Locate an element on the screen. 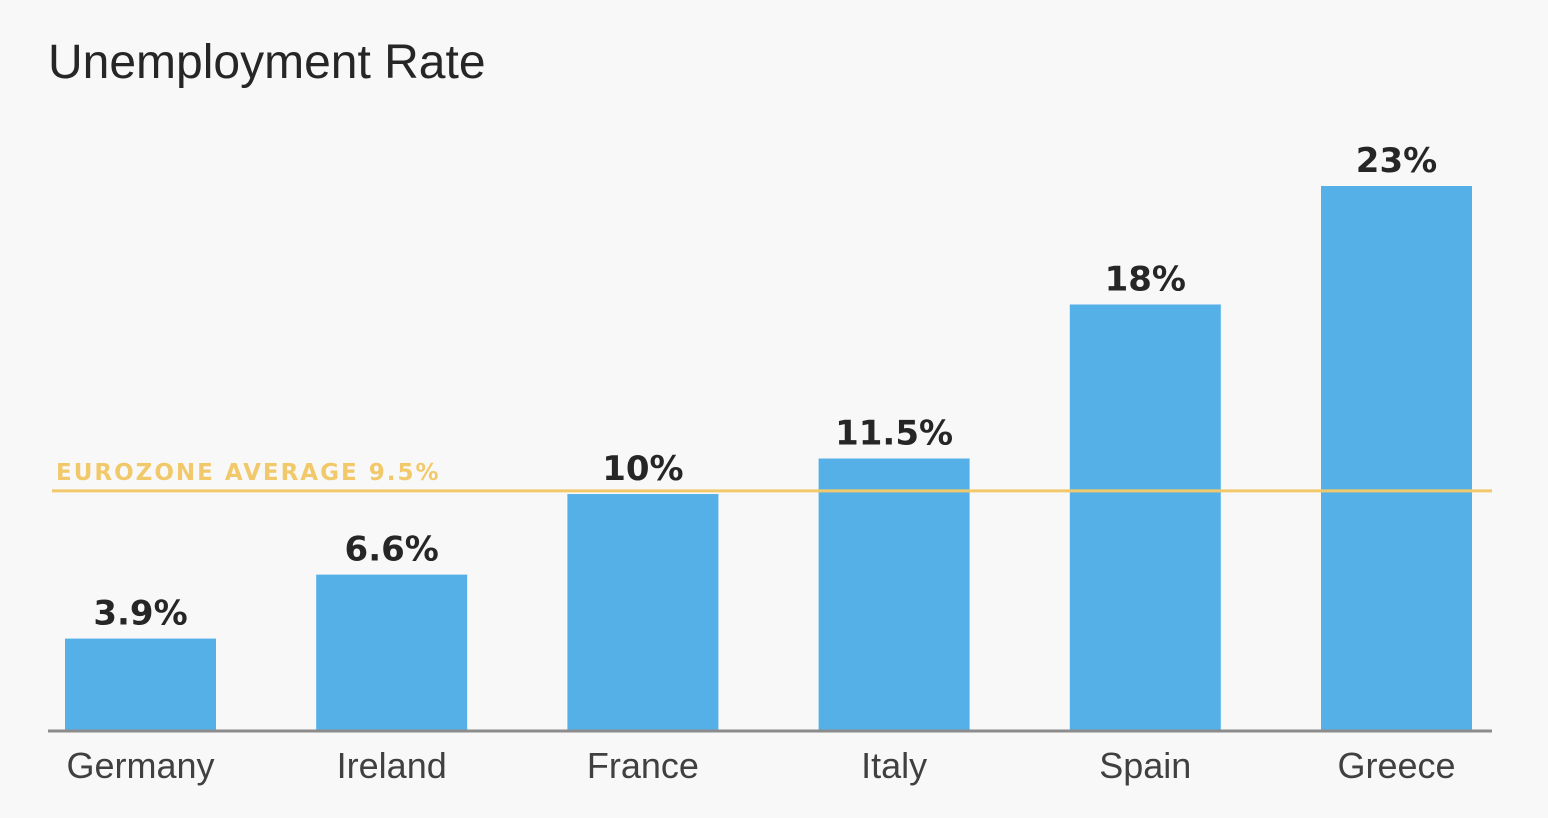 The height and width of the screenshot is (818, 1548). value-label-france: 10% is located at coordinates (642, 469).